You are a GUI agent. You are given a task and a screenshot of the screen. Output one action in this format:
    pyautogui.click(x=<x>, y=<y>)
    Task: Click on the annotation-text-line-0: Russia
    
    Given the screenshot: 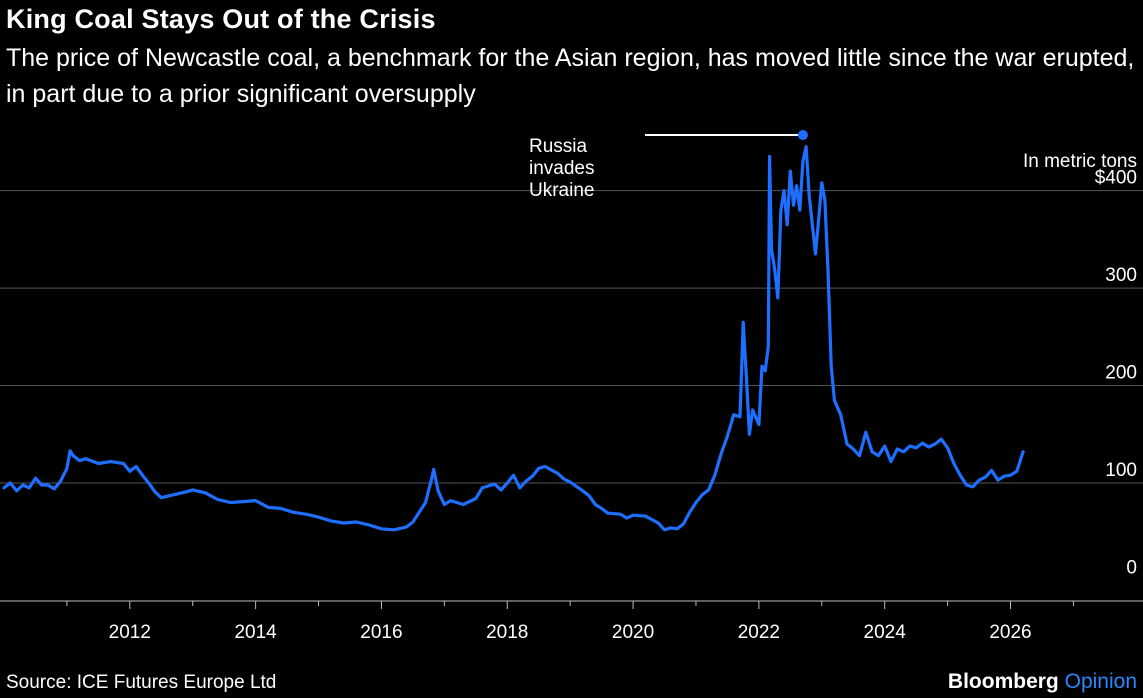 What is the action you would take?
    pyautogui.click(x=558, y=146)
    